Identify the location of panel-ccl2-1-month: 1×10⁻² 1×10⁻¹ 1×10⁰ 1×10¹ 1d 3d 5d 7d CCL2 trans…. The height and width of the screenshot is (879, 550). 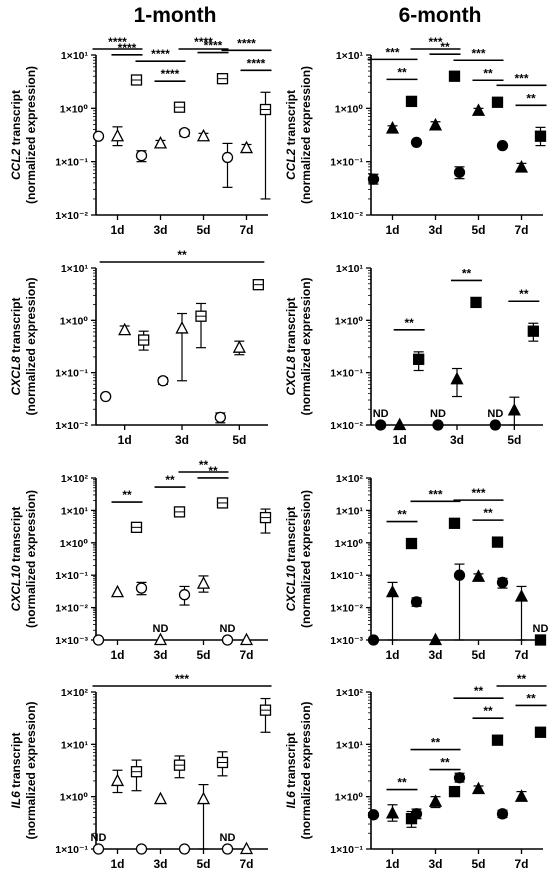
(140, 136).